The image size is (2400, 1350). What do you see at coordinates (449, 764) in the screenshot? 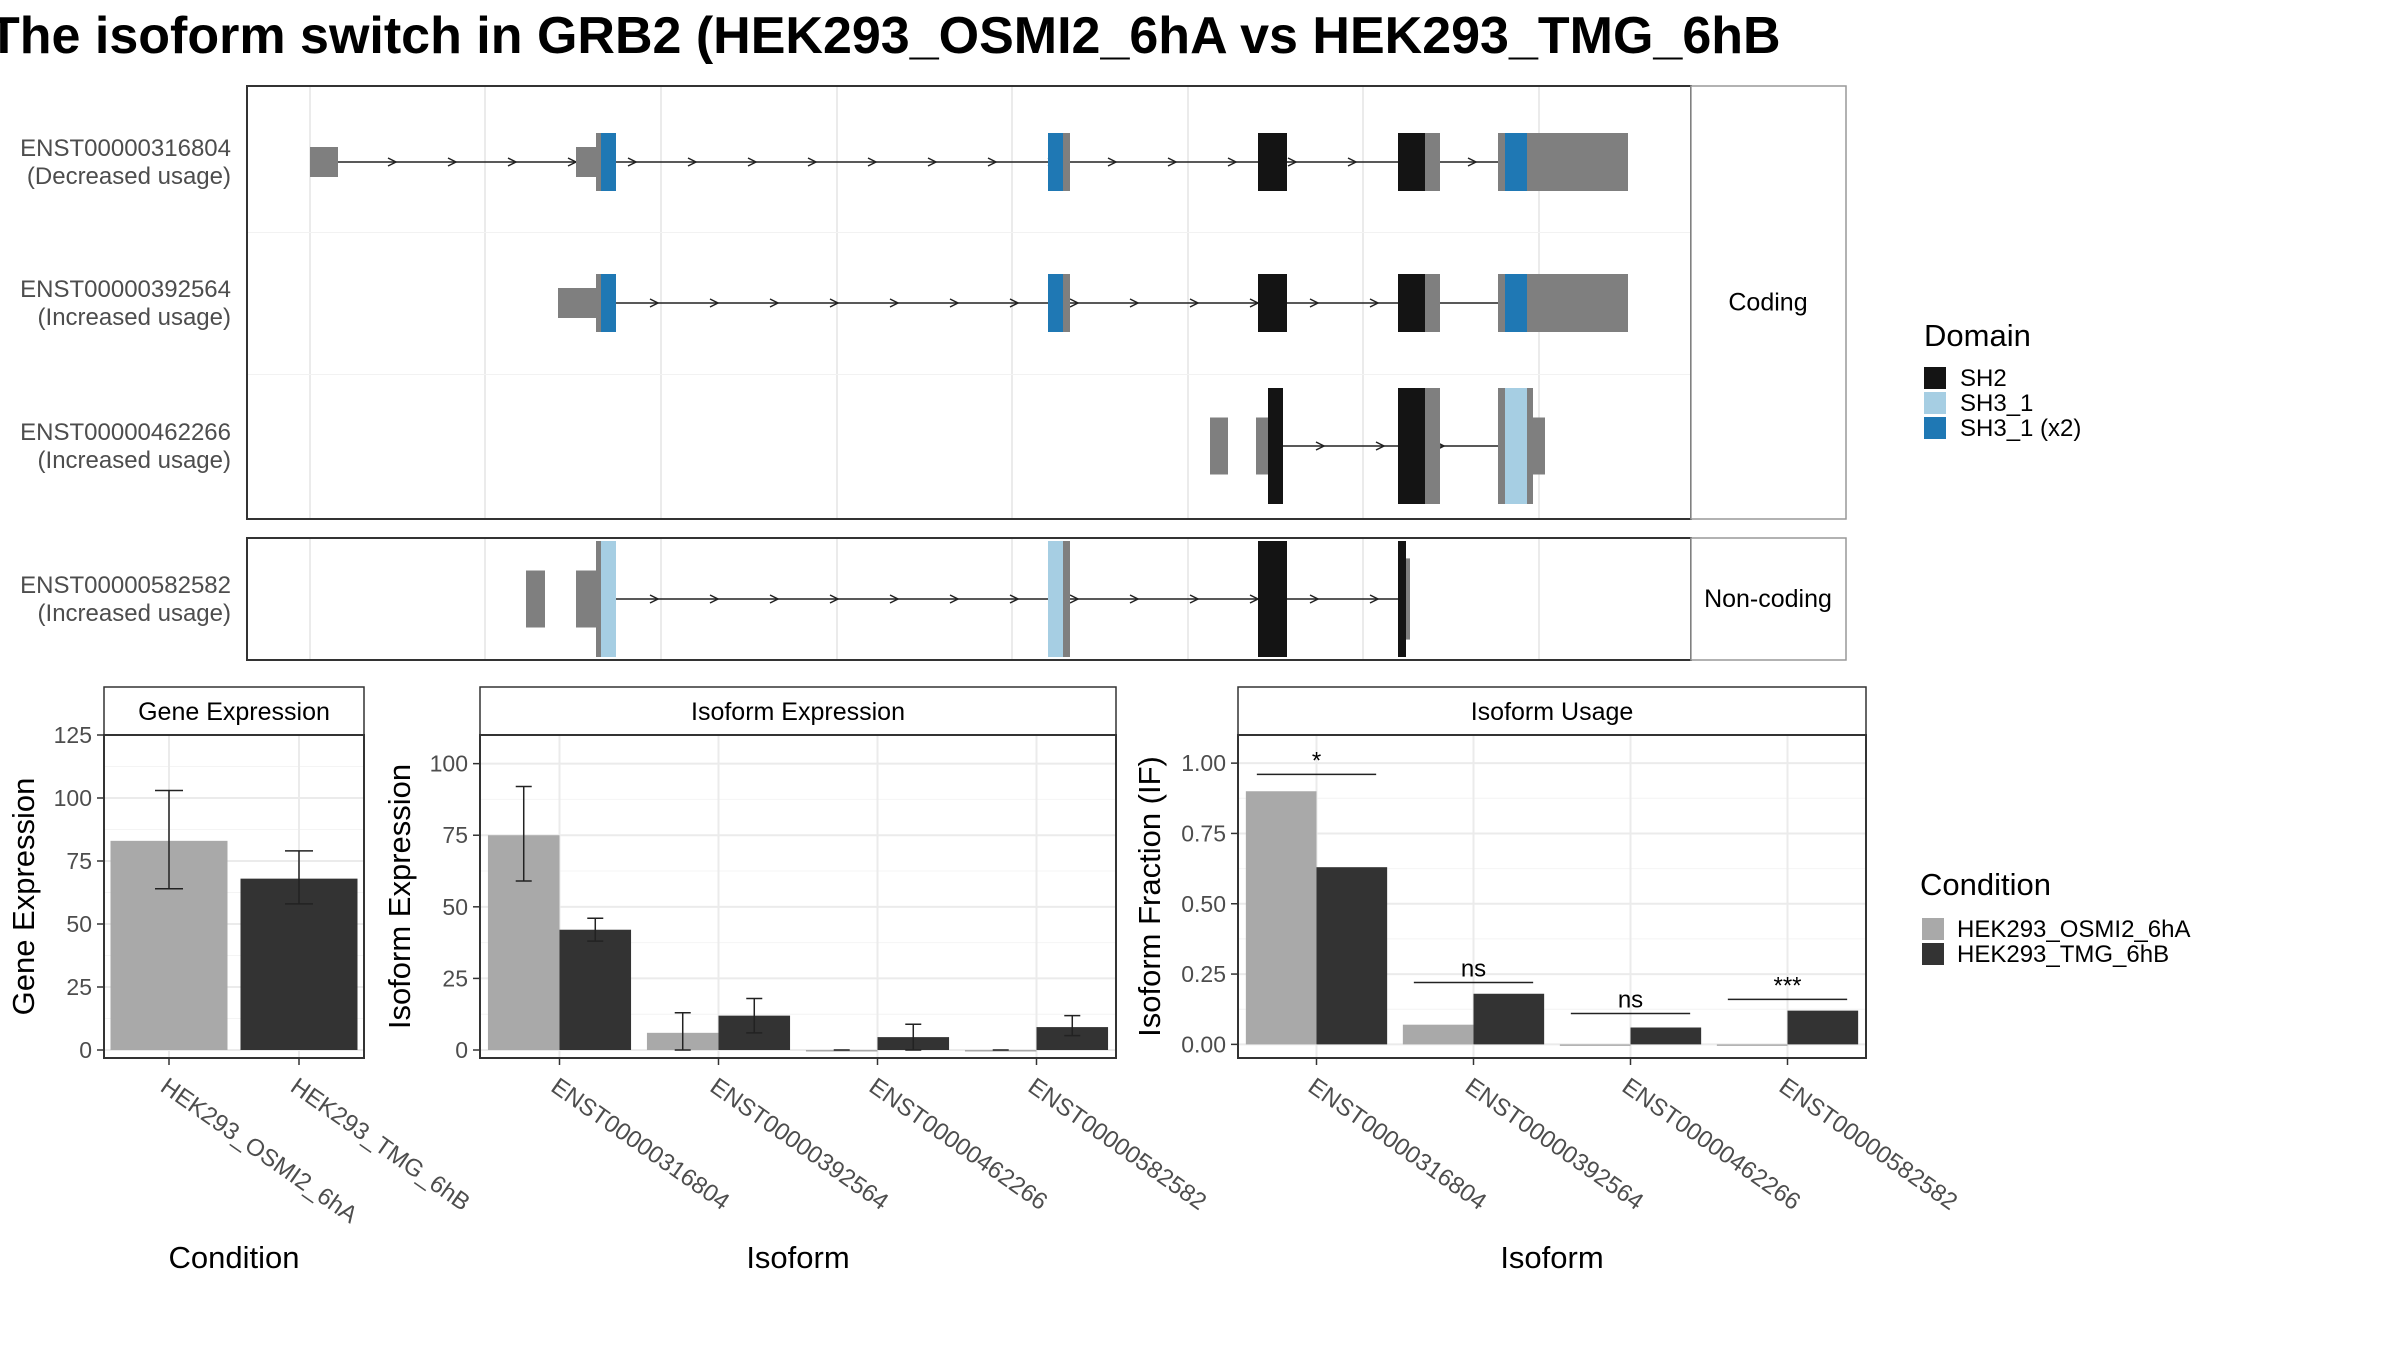
I see `y-tick-label: 100` at bounding box center [449, 764].